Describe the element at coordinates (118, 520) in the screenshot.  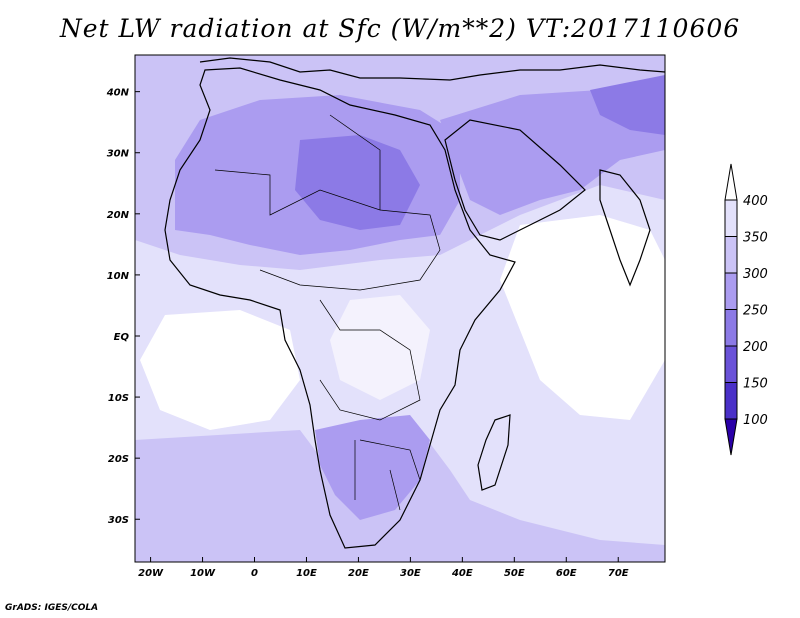
I see `lat-tick-label: 30S` at that location.